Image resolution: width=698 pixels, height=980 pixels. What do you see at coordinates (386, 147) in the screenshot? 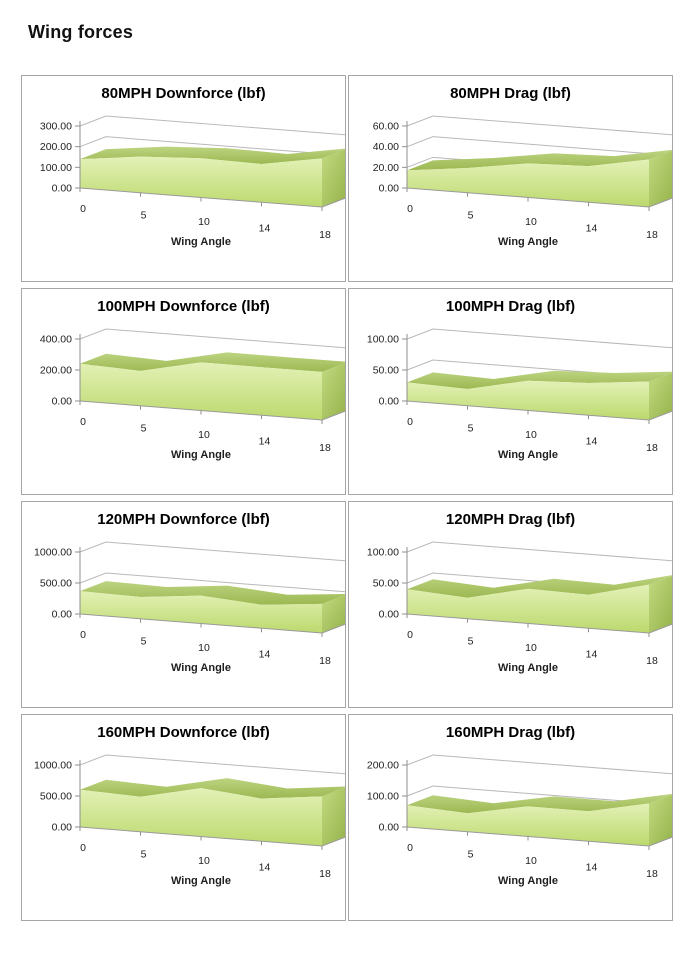
I see `y-tick-label: 40.00` at bounding box center [386, 147].